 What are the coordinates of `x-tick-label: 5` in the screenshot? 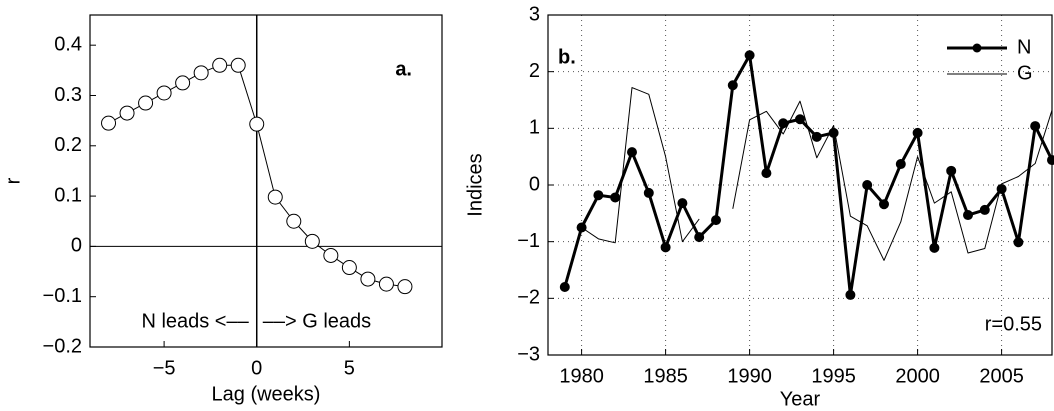 It's located at (349, 368).